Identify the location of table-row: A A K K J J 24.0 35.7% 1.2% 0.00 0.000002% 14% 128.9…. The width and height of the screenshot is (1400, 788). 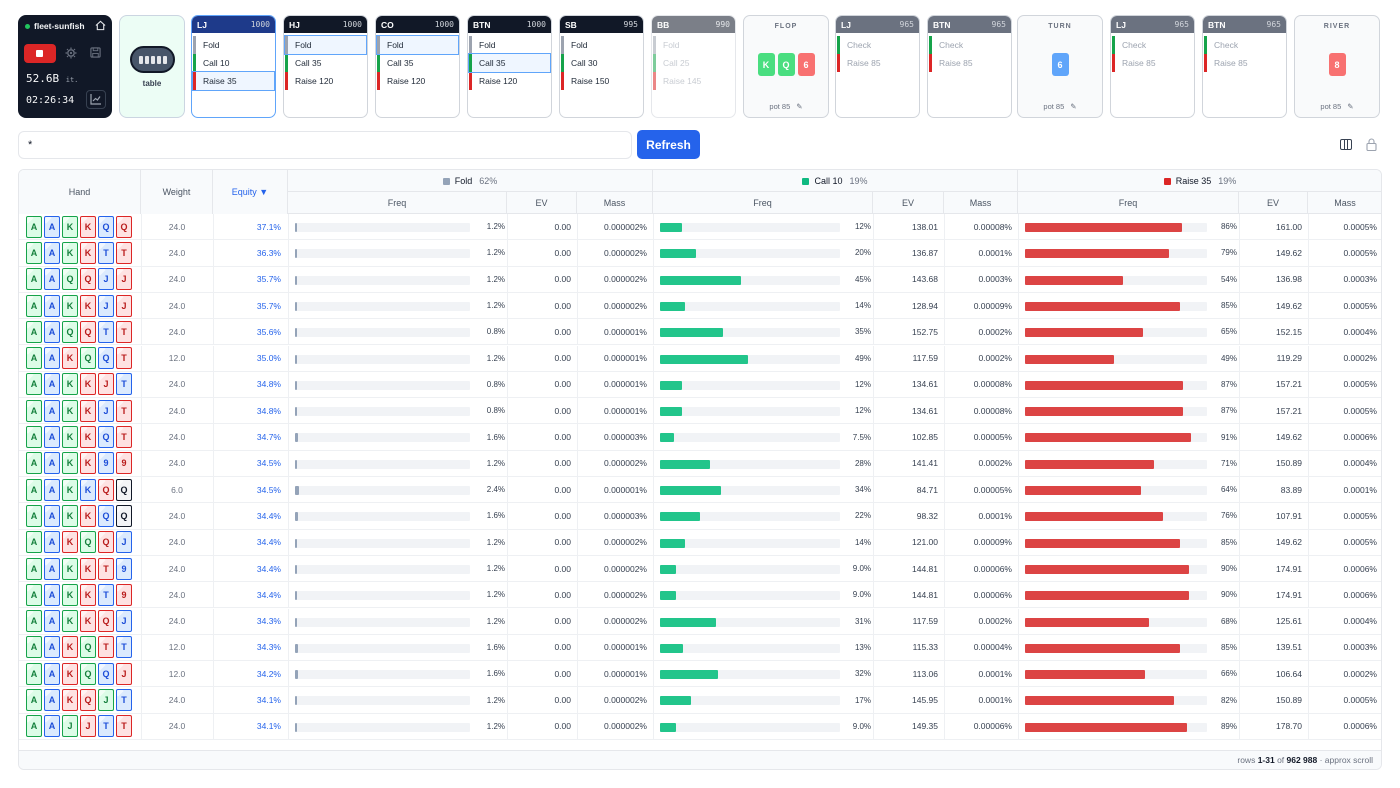
(700, 306).